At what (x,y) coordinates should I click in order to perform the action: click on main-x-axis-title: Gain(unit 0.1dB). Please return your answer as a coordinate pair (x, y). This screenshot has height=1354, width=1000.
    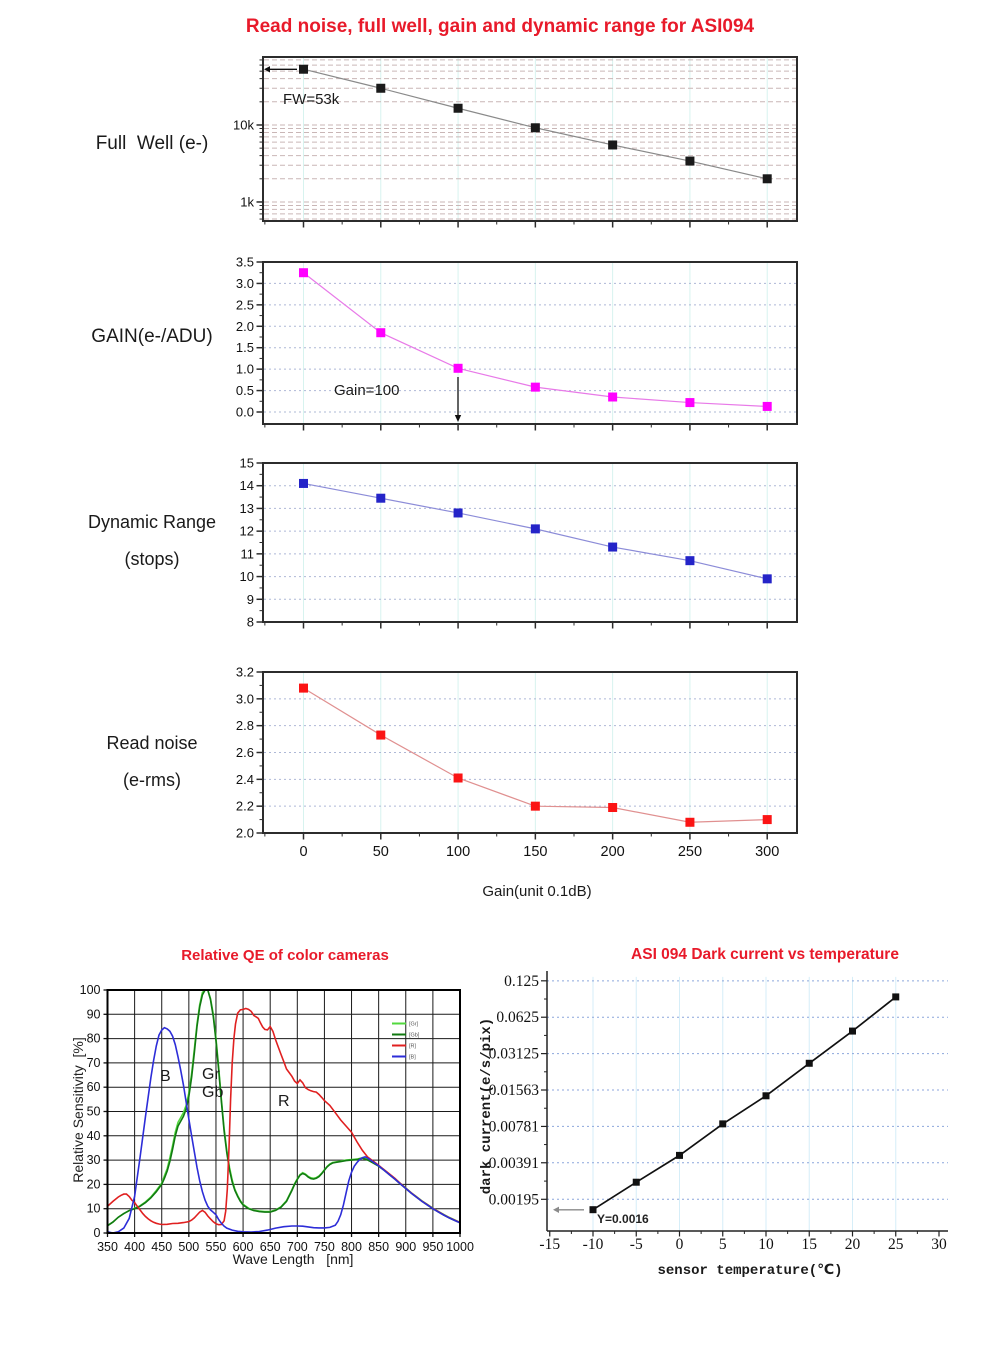
    Looking at the image, I should click on (537, 891).